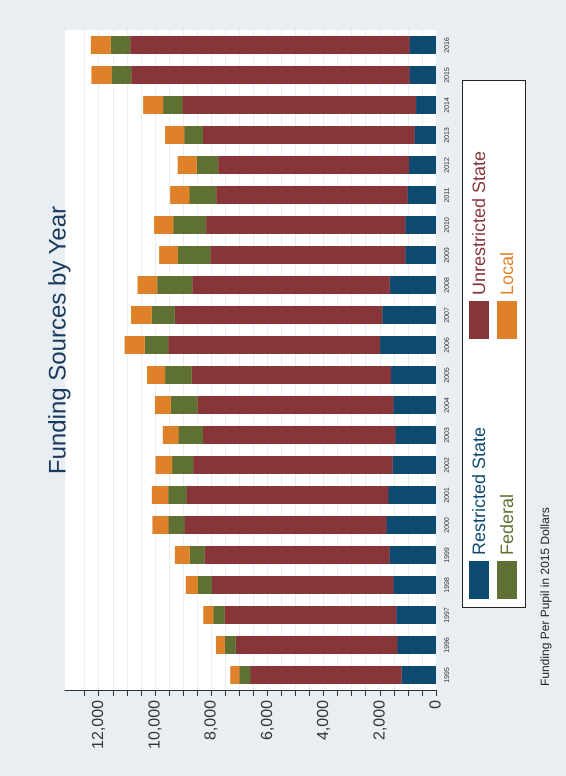 The image size is (566, 776). I want to click on x-tick-label: 10,000, so click(155, 724).